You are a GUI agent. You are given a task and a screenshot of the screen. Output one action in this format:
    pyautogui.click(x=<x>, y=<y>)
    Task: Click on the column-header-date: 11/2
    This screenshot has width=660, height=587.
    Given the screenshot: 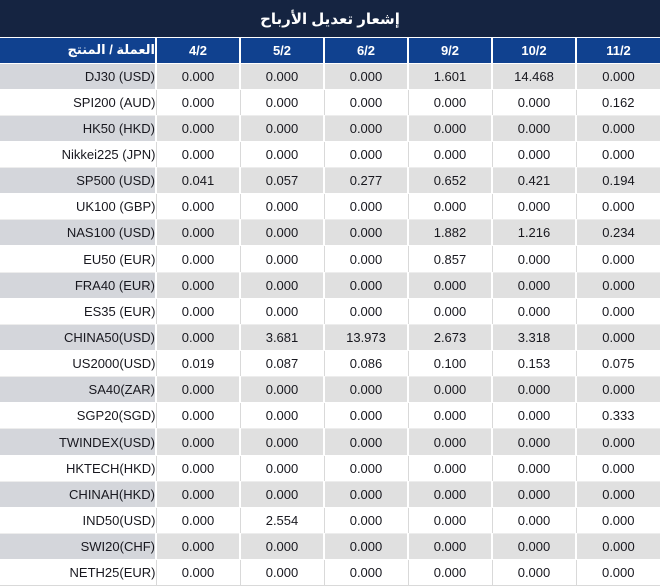 What is the action you would take?
    pyautogui.click(x=618, y=50)
    